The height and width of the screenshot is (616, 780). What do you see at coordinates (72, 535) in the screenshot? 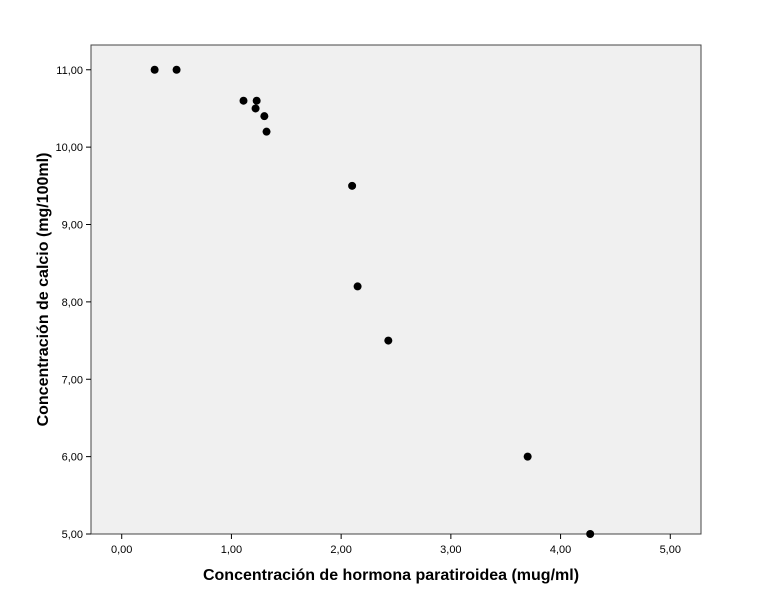
I see `y-tick-label: 5,00` at bounding box center [72, 535].